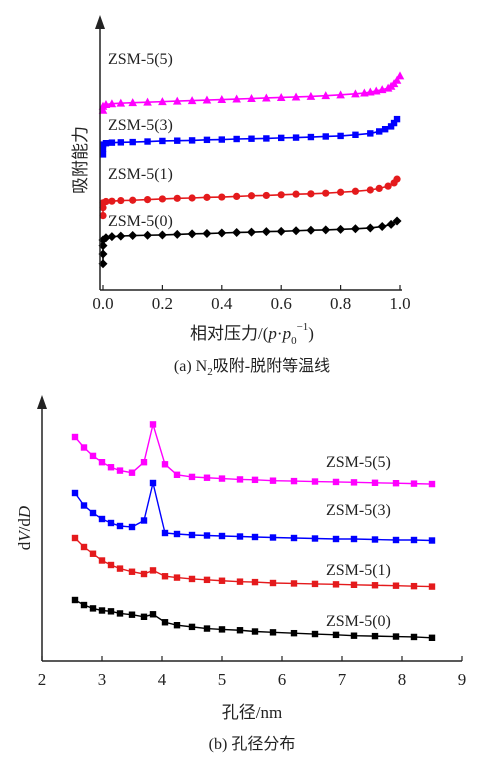  Describe the element at coordinates (24, 527) in the screenshot. I see `panel-b-y-axis-title: dV/dD` at that location.